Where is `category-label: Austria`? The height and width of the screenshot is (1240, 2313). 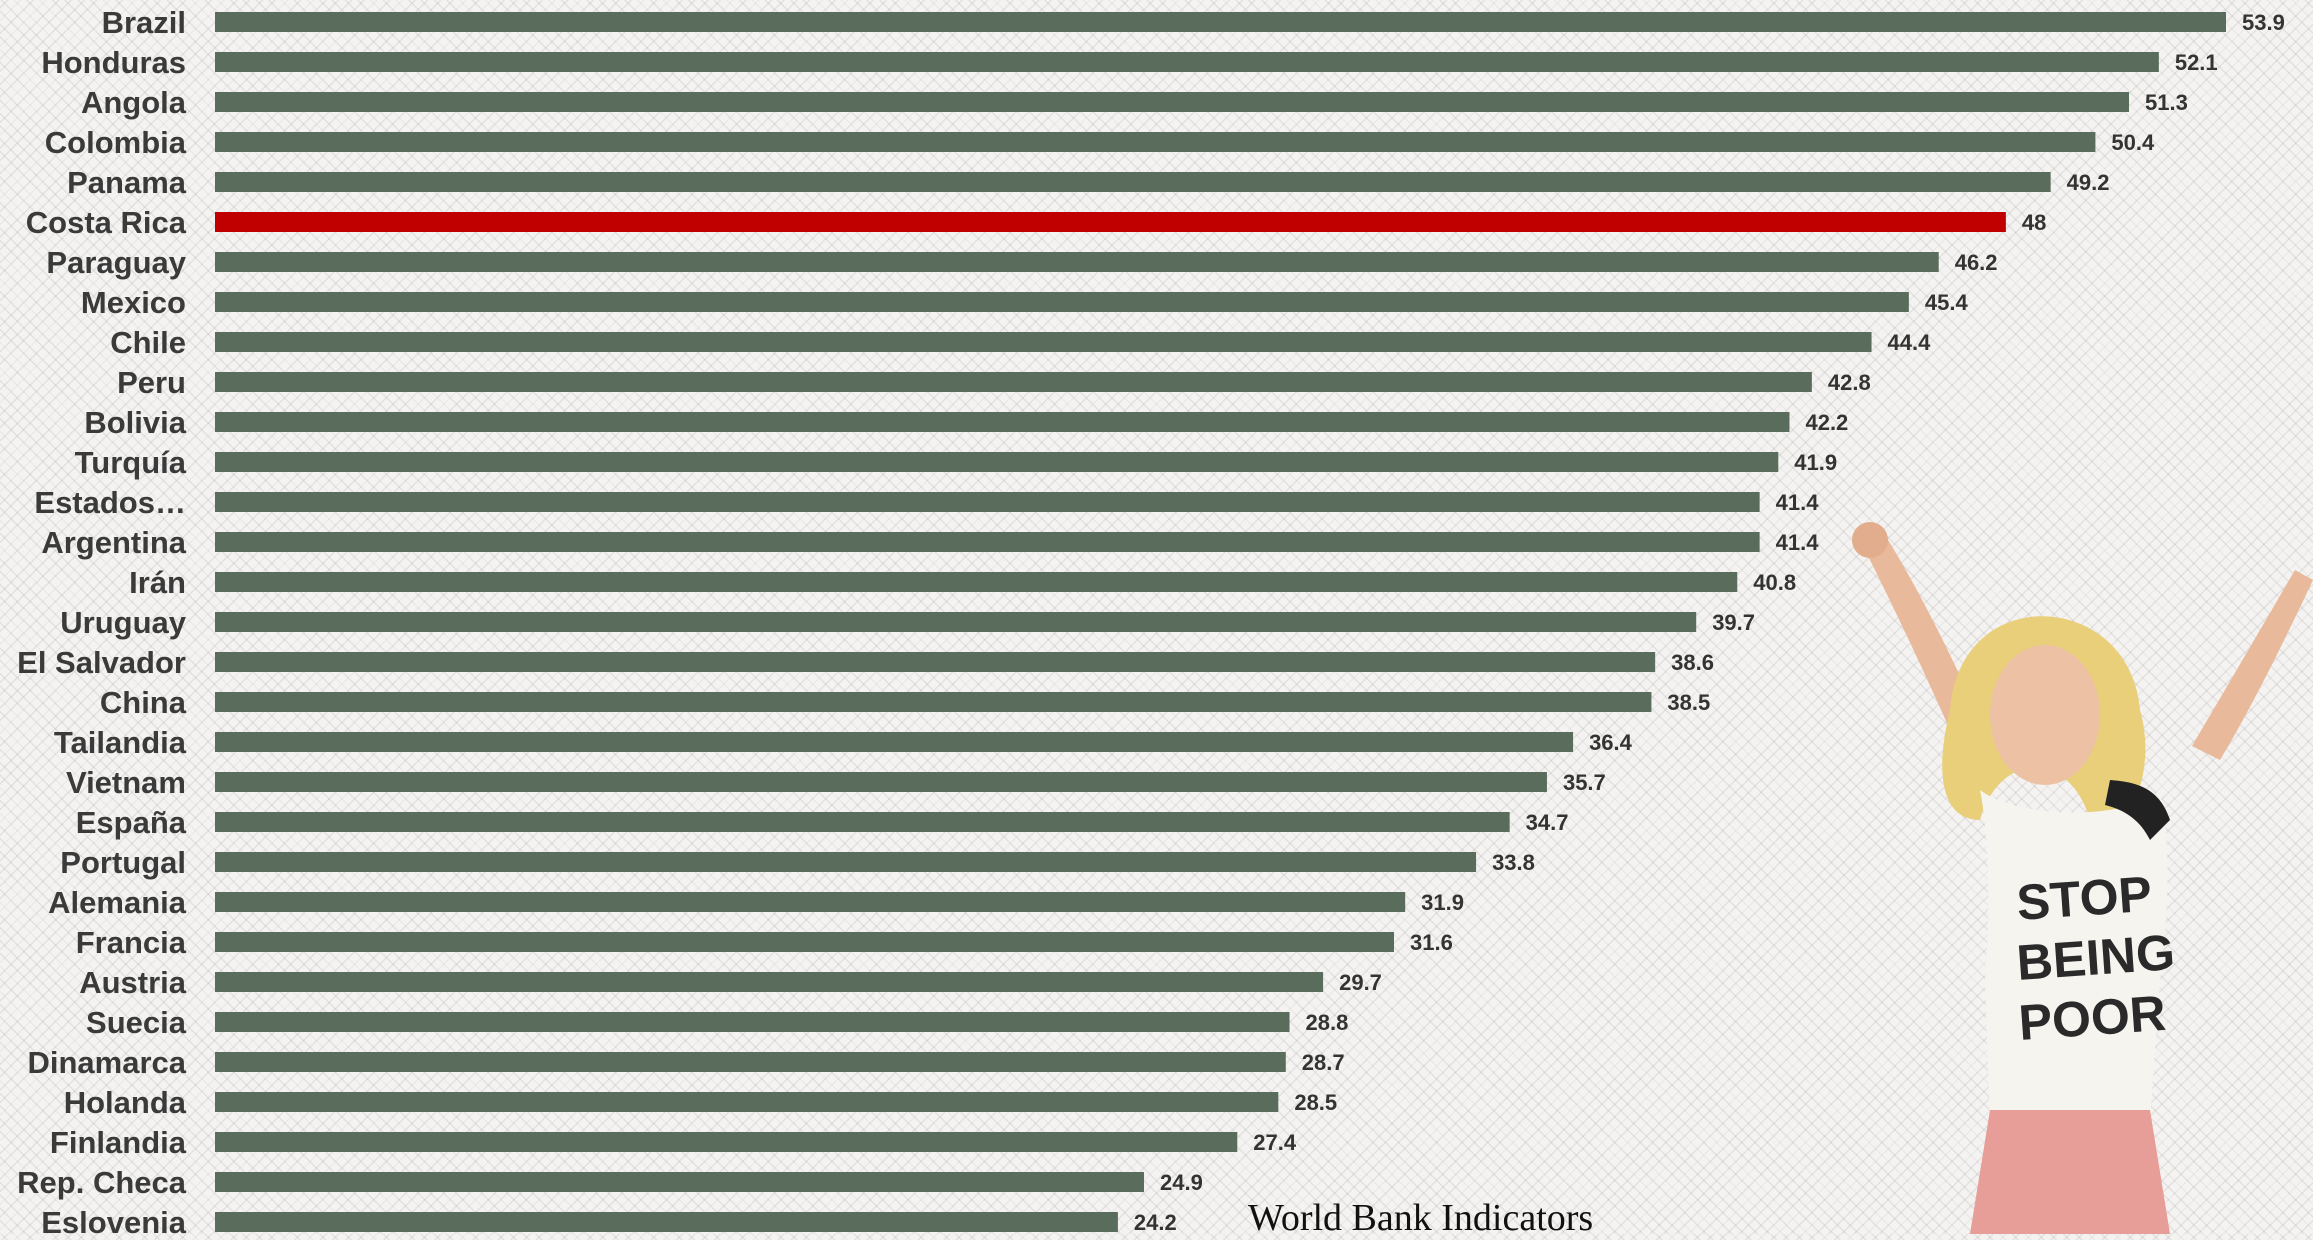 category-label: Austria is located at coordinates (133, 982).